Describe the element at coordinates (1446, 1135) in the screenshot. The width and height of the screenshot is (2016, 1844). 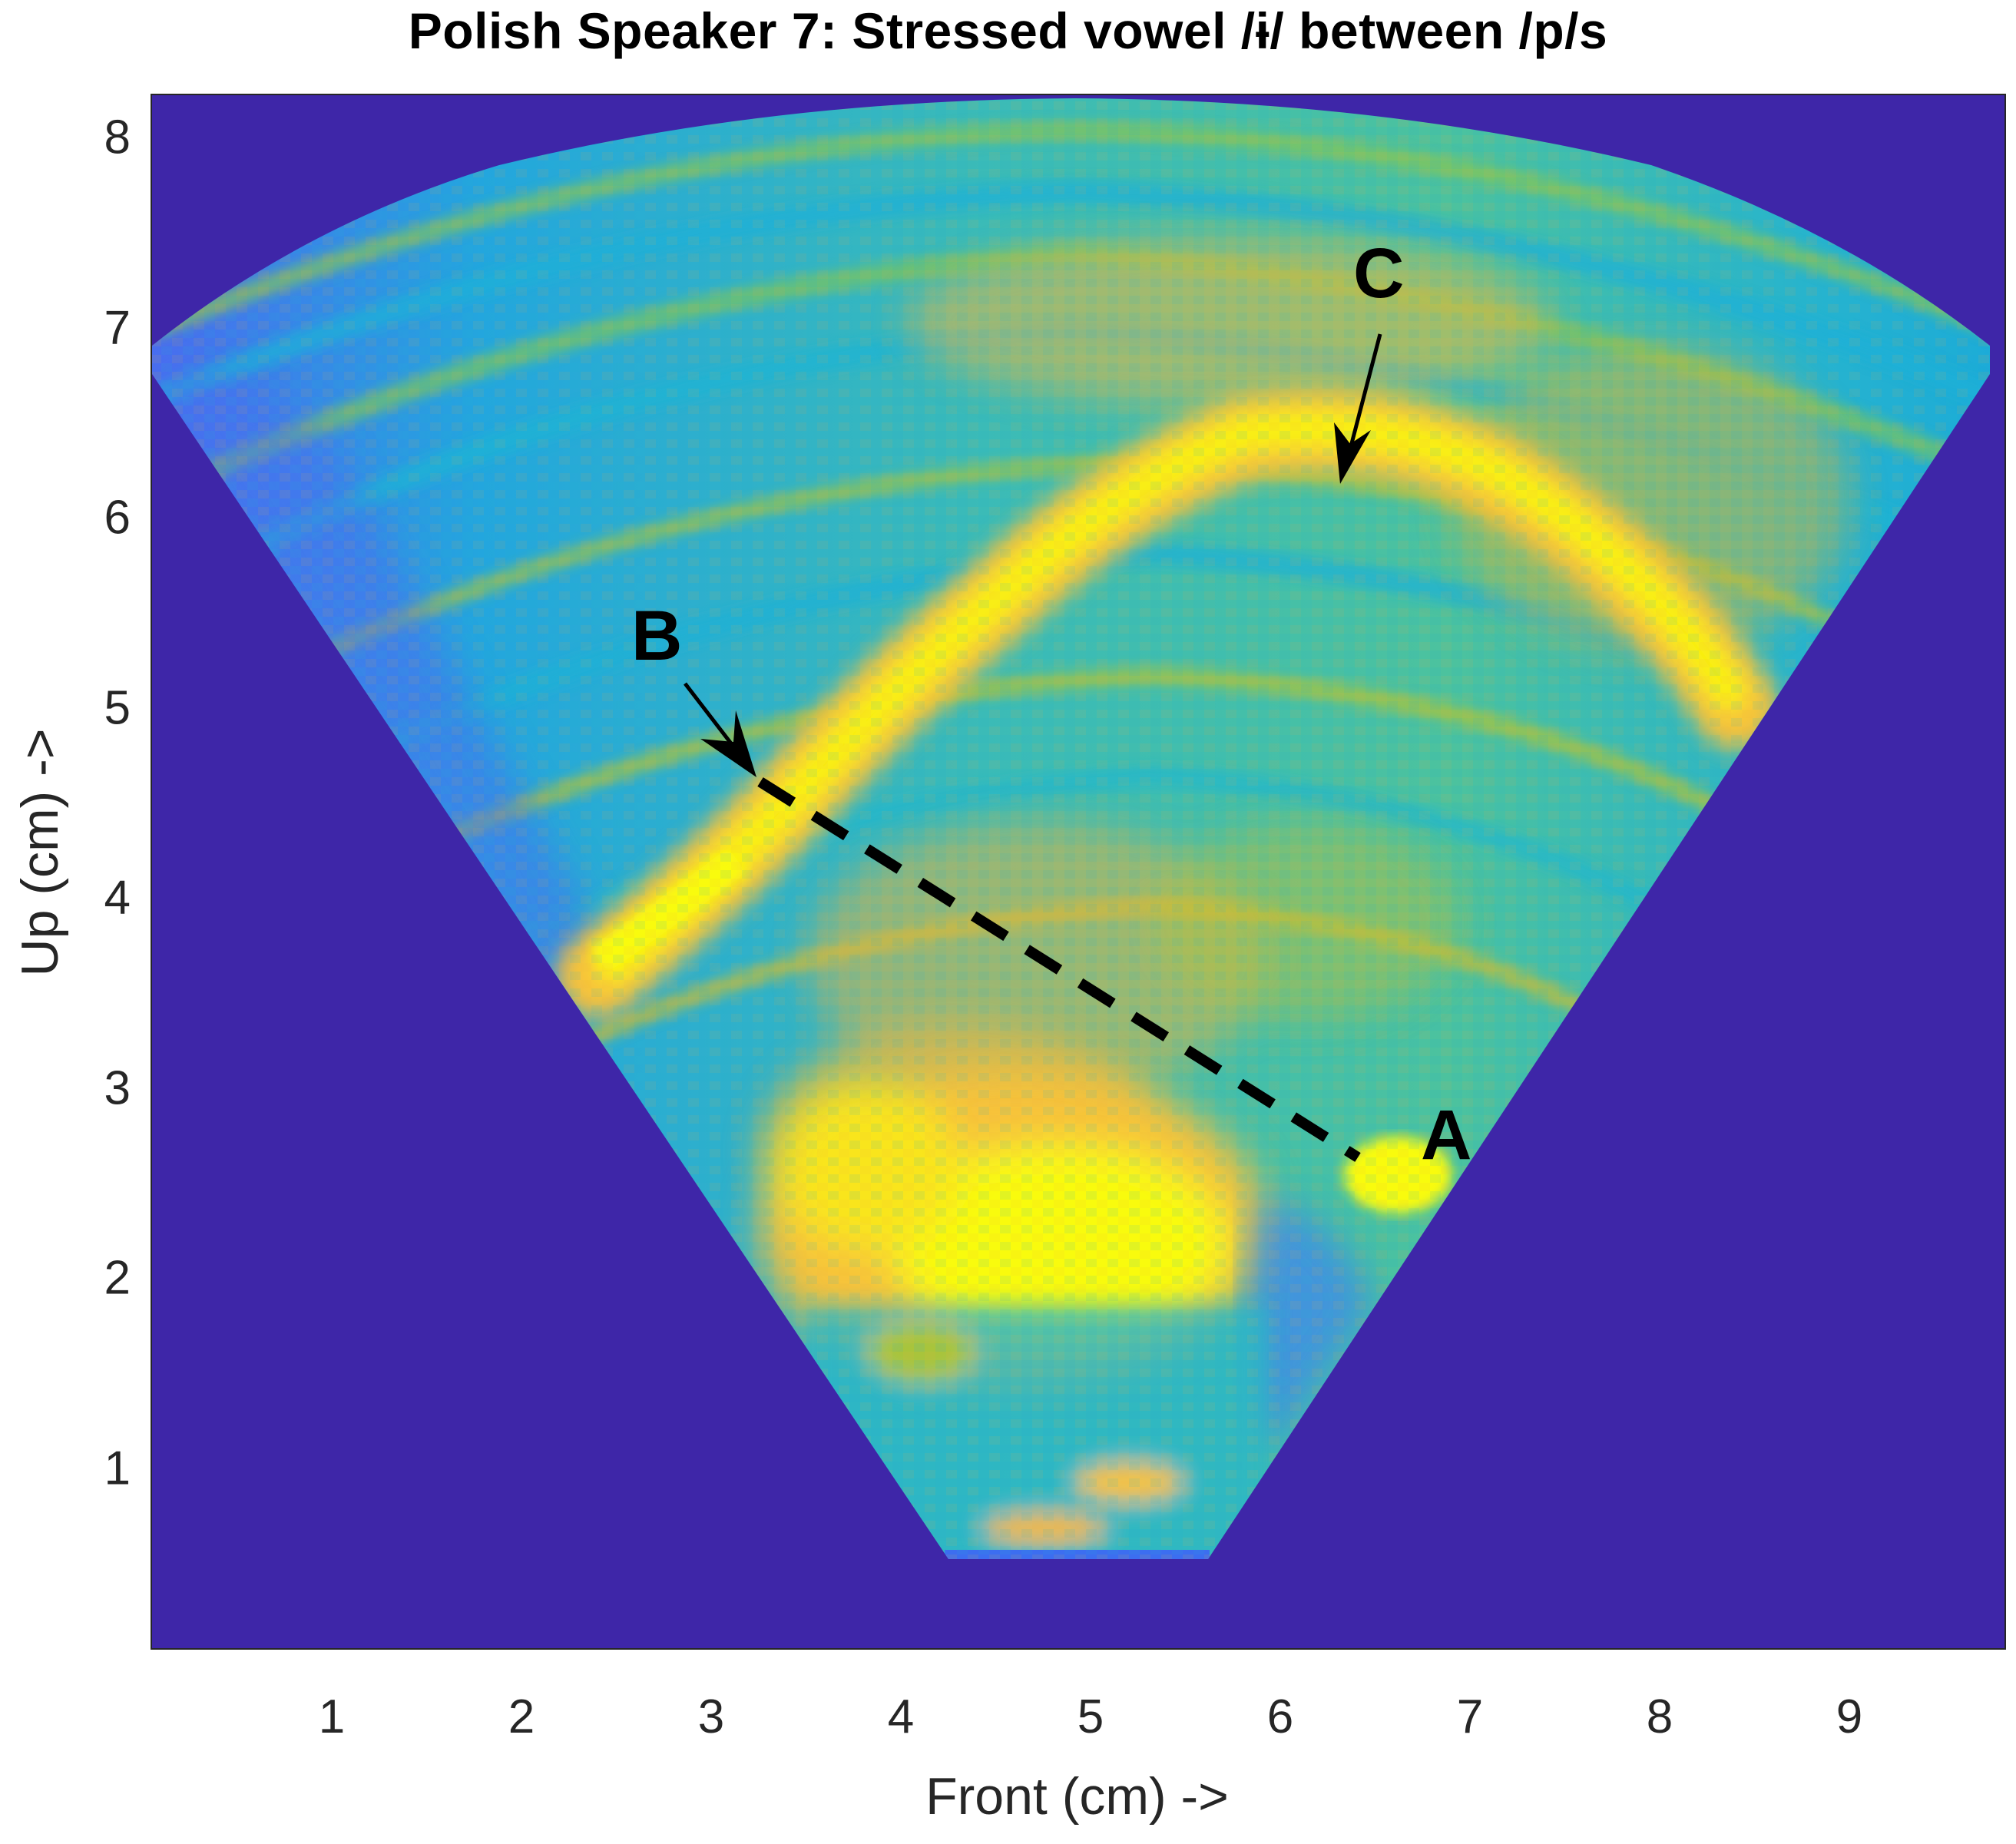
I see `annotation-a: A` at that location.